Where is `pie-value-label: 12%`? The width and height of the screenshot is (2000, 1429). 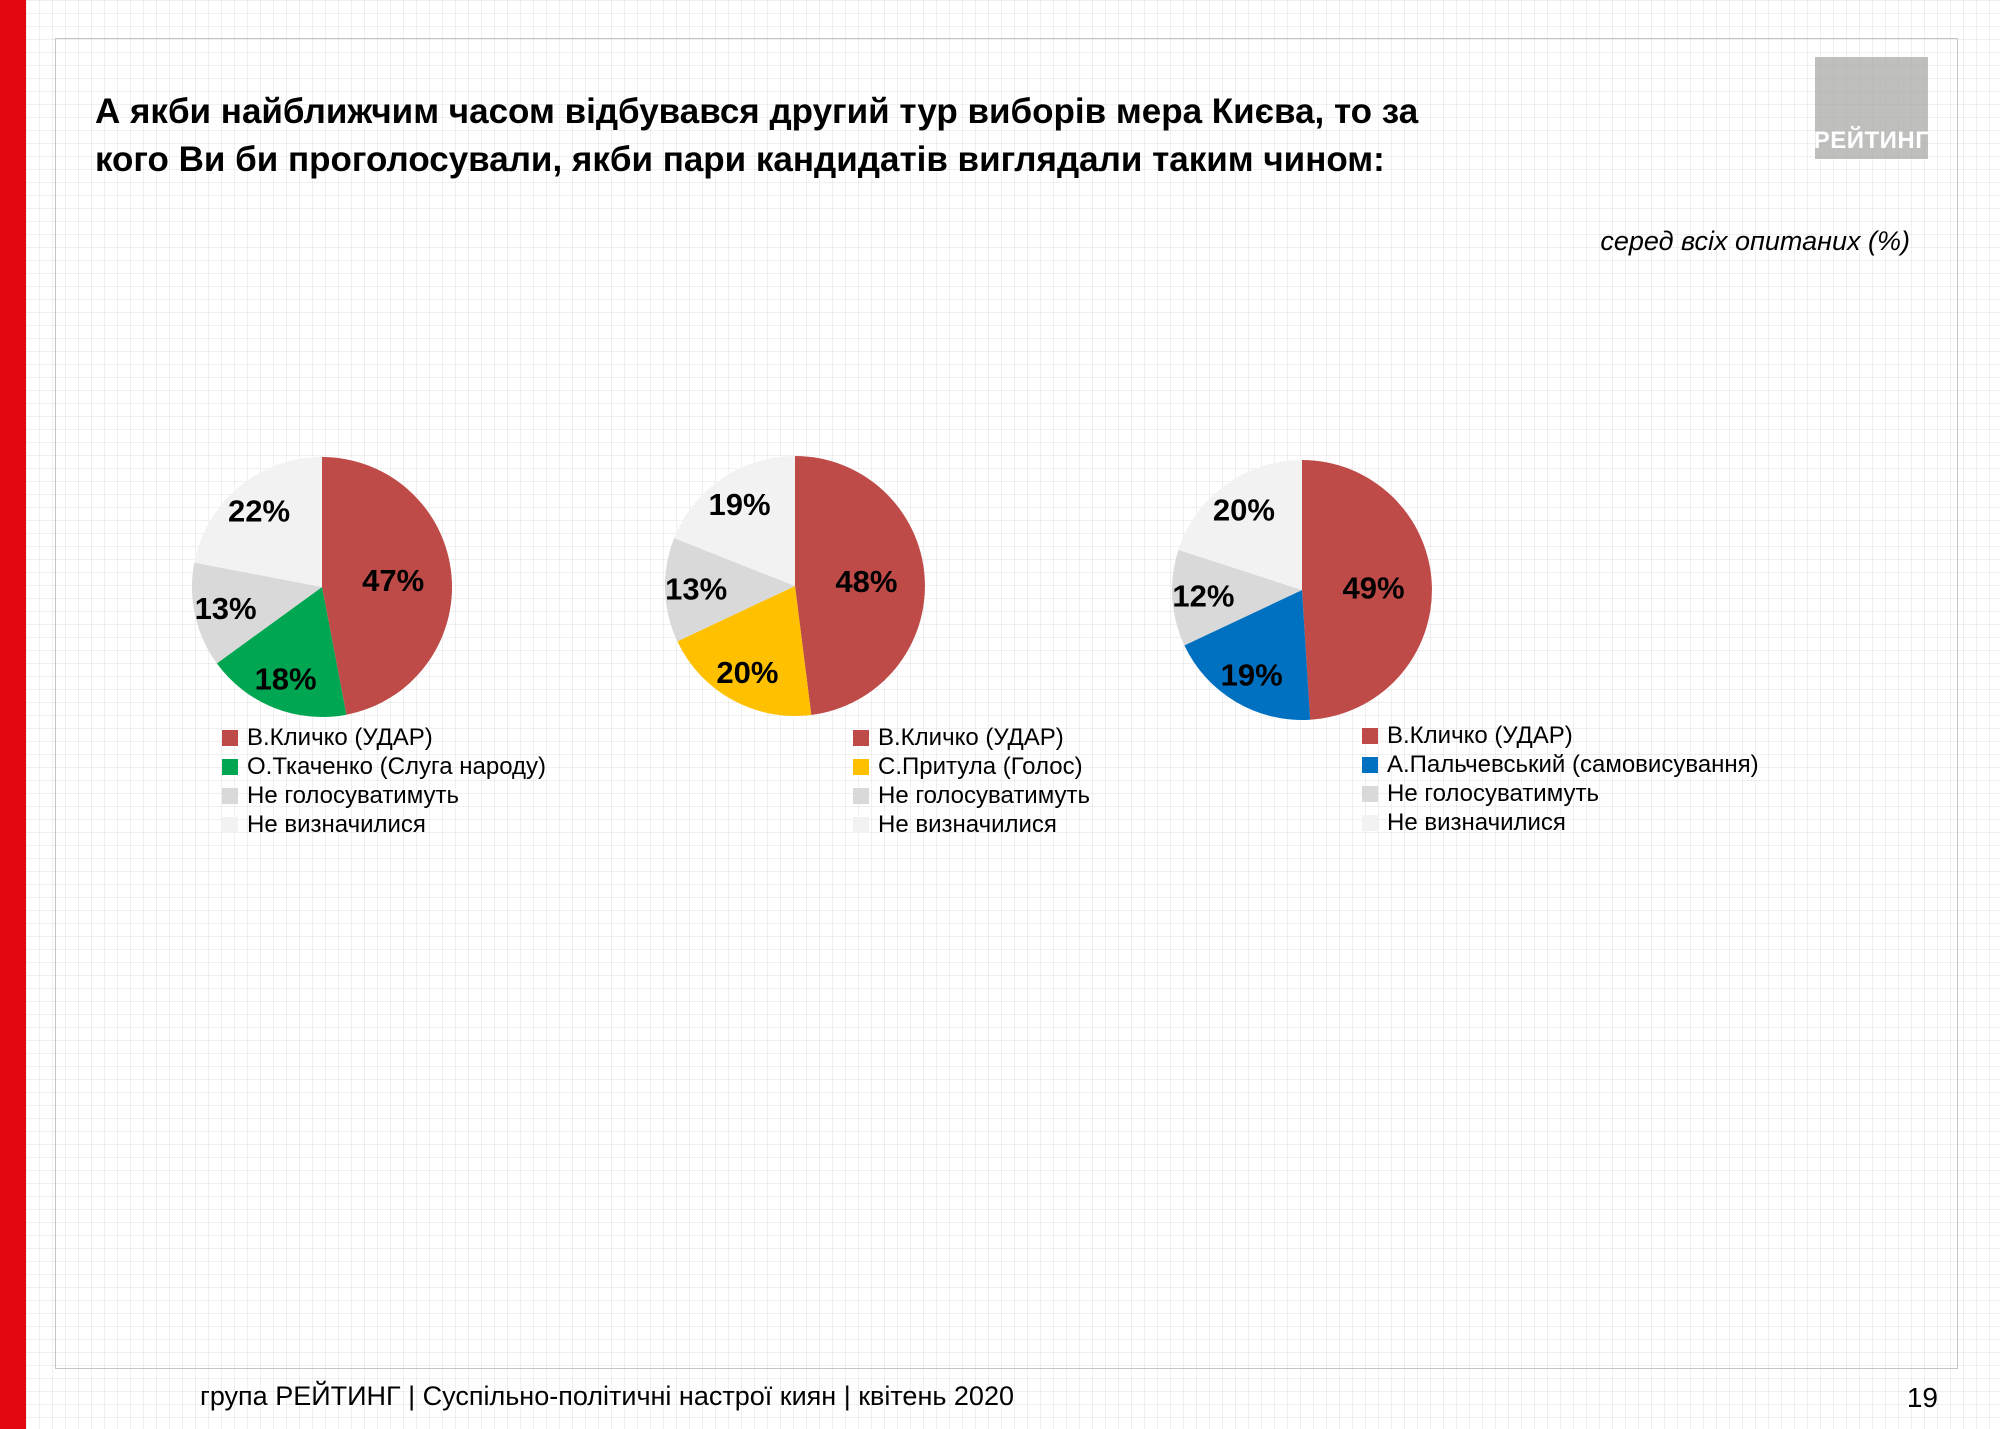
pie-value-label: 12% is located at coordinates (1203, 596).